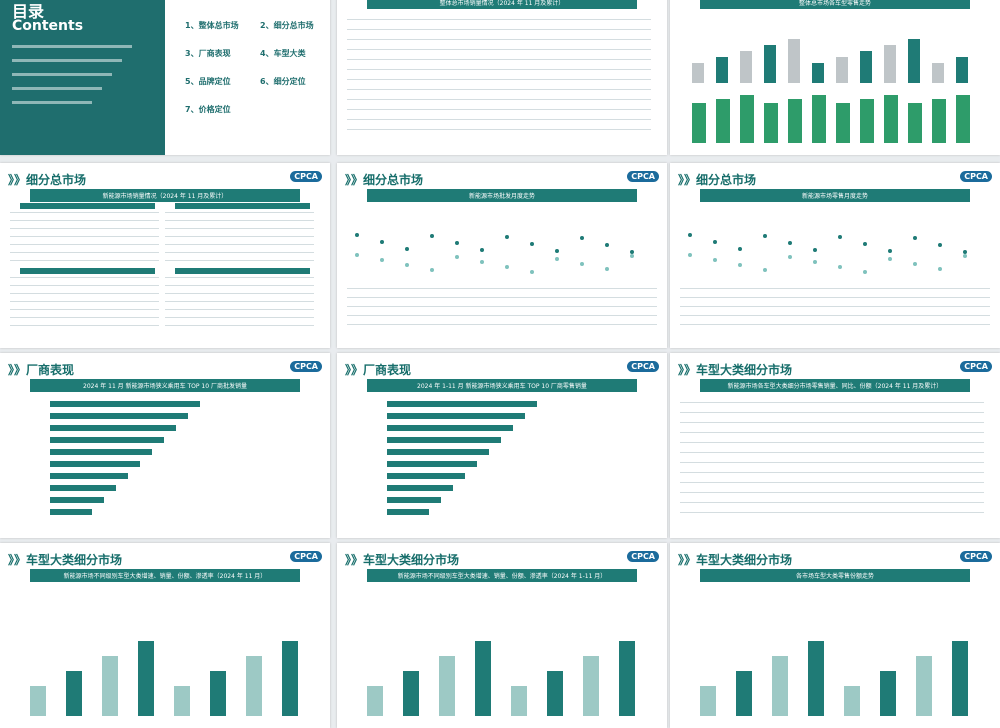 This screenshot has height=728, width=1000. What do you see at coordinates (835, 575) in the screenshot?
I see `slide-subtitle: 各市场车型大类零售份额走势` at bounding box center [835, 575].